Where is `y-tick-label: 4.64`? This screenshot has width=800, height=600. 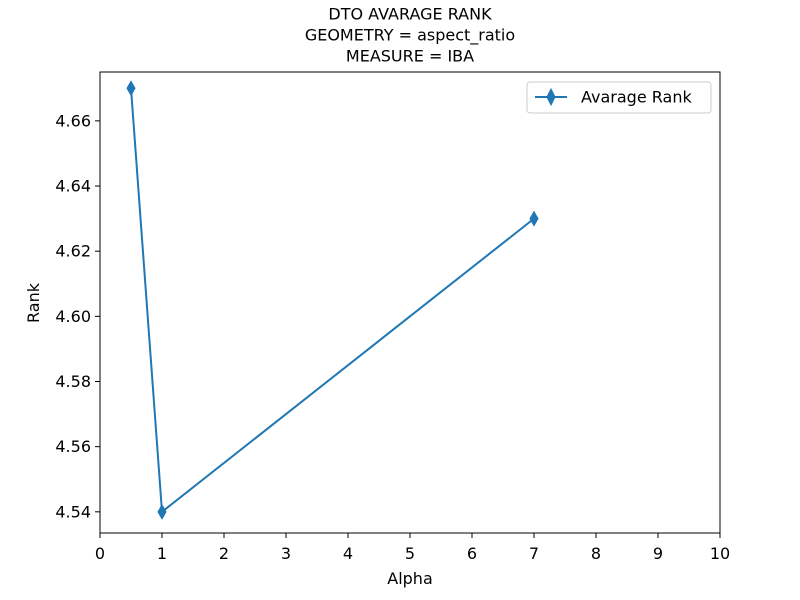
y-tick-label: 4.64 is located at coordinates (73, 186).